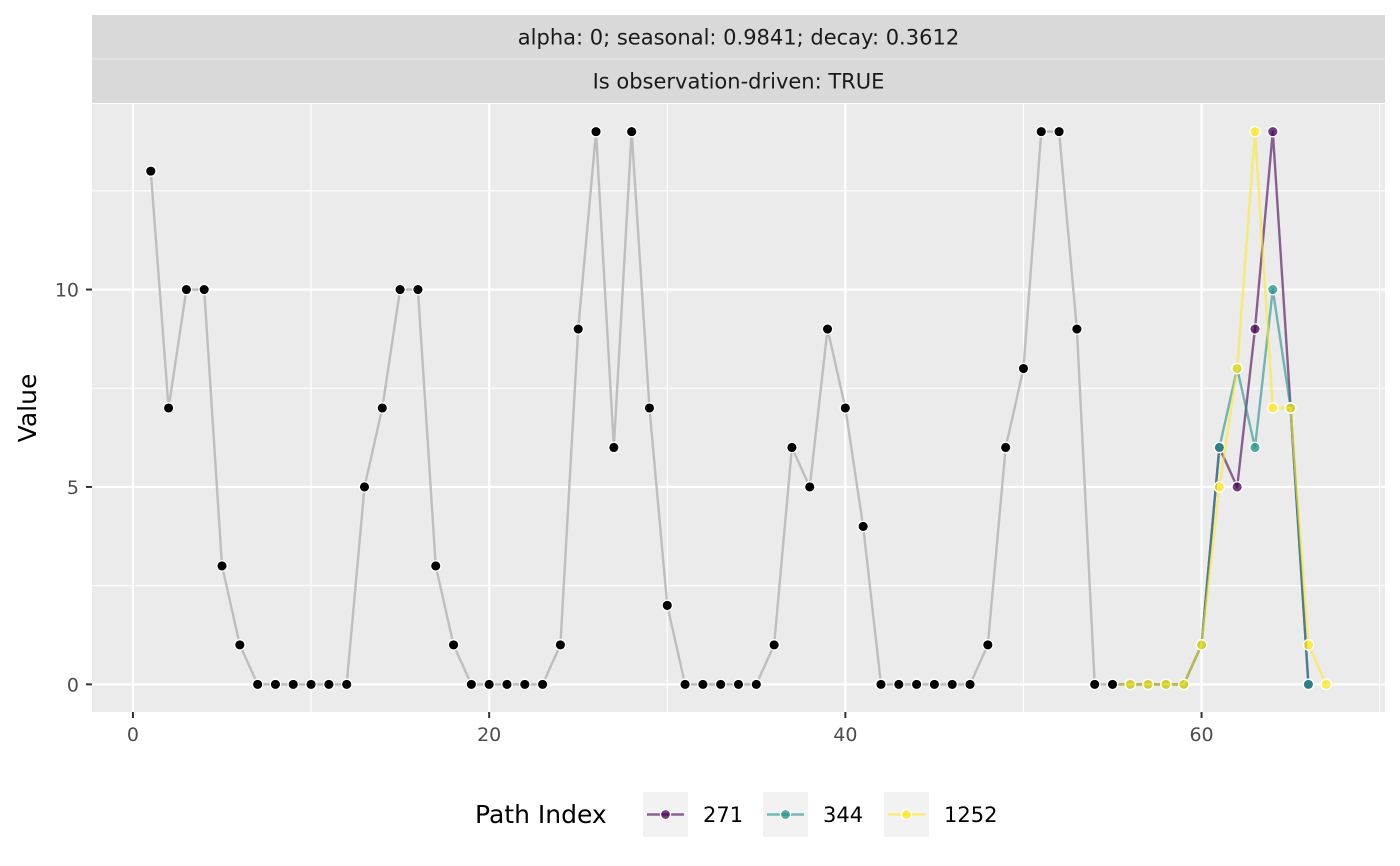 This screenshot has width=1400, height=866. I want to click on legend-items: 271 344 1252, so click(820, 814).